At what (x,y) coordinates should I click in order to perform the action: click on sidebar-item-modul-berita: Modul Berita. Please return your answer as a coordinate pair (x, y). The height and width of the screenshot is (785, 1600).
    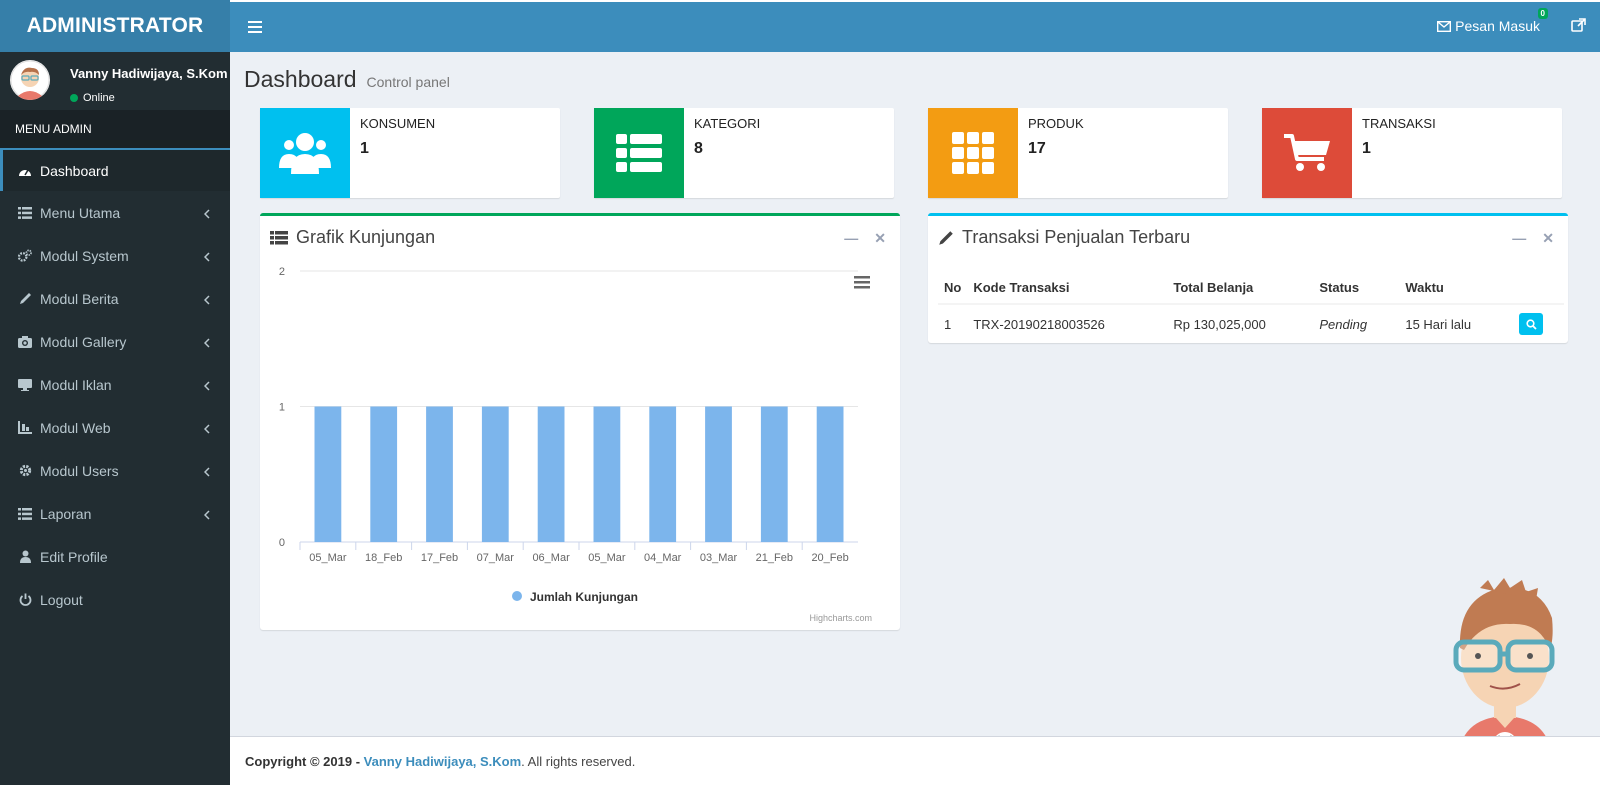
    Looking at the image, I should click on (115, 298).